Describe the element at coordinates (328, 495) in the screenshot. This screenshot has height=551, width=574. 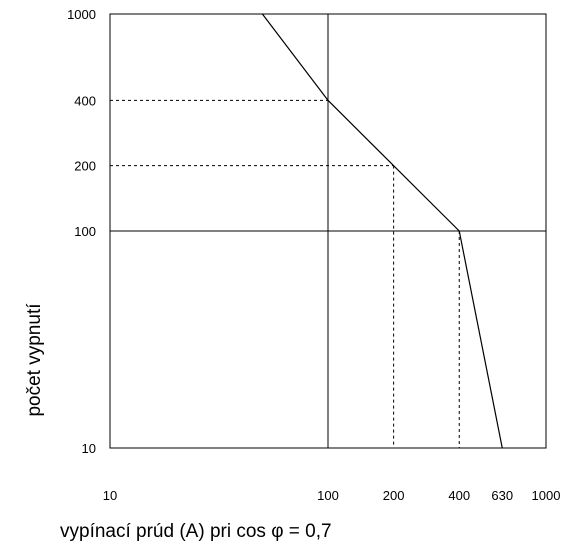
I see `x-tick-label: 100` at that location.